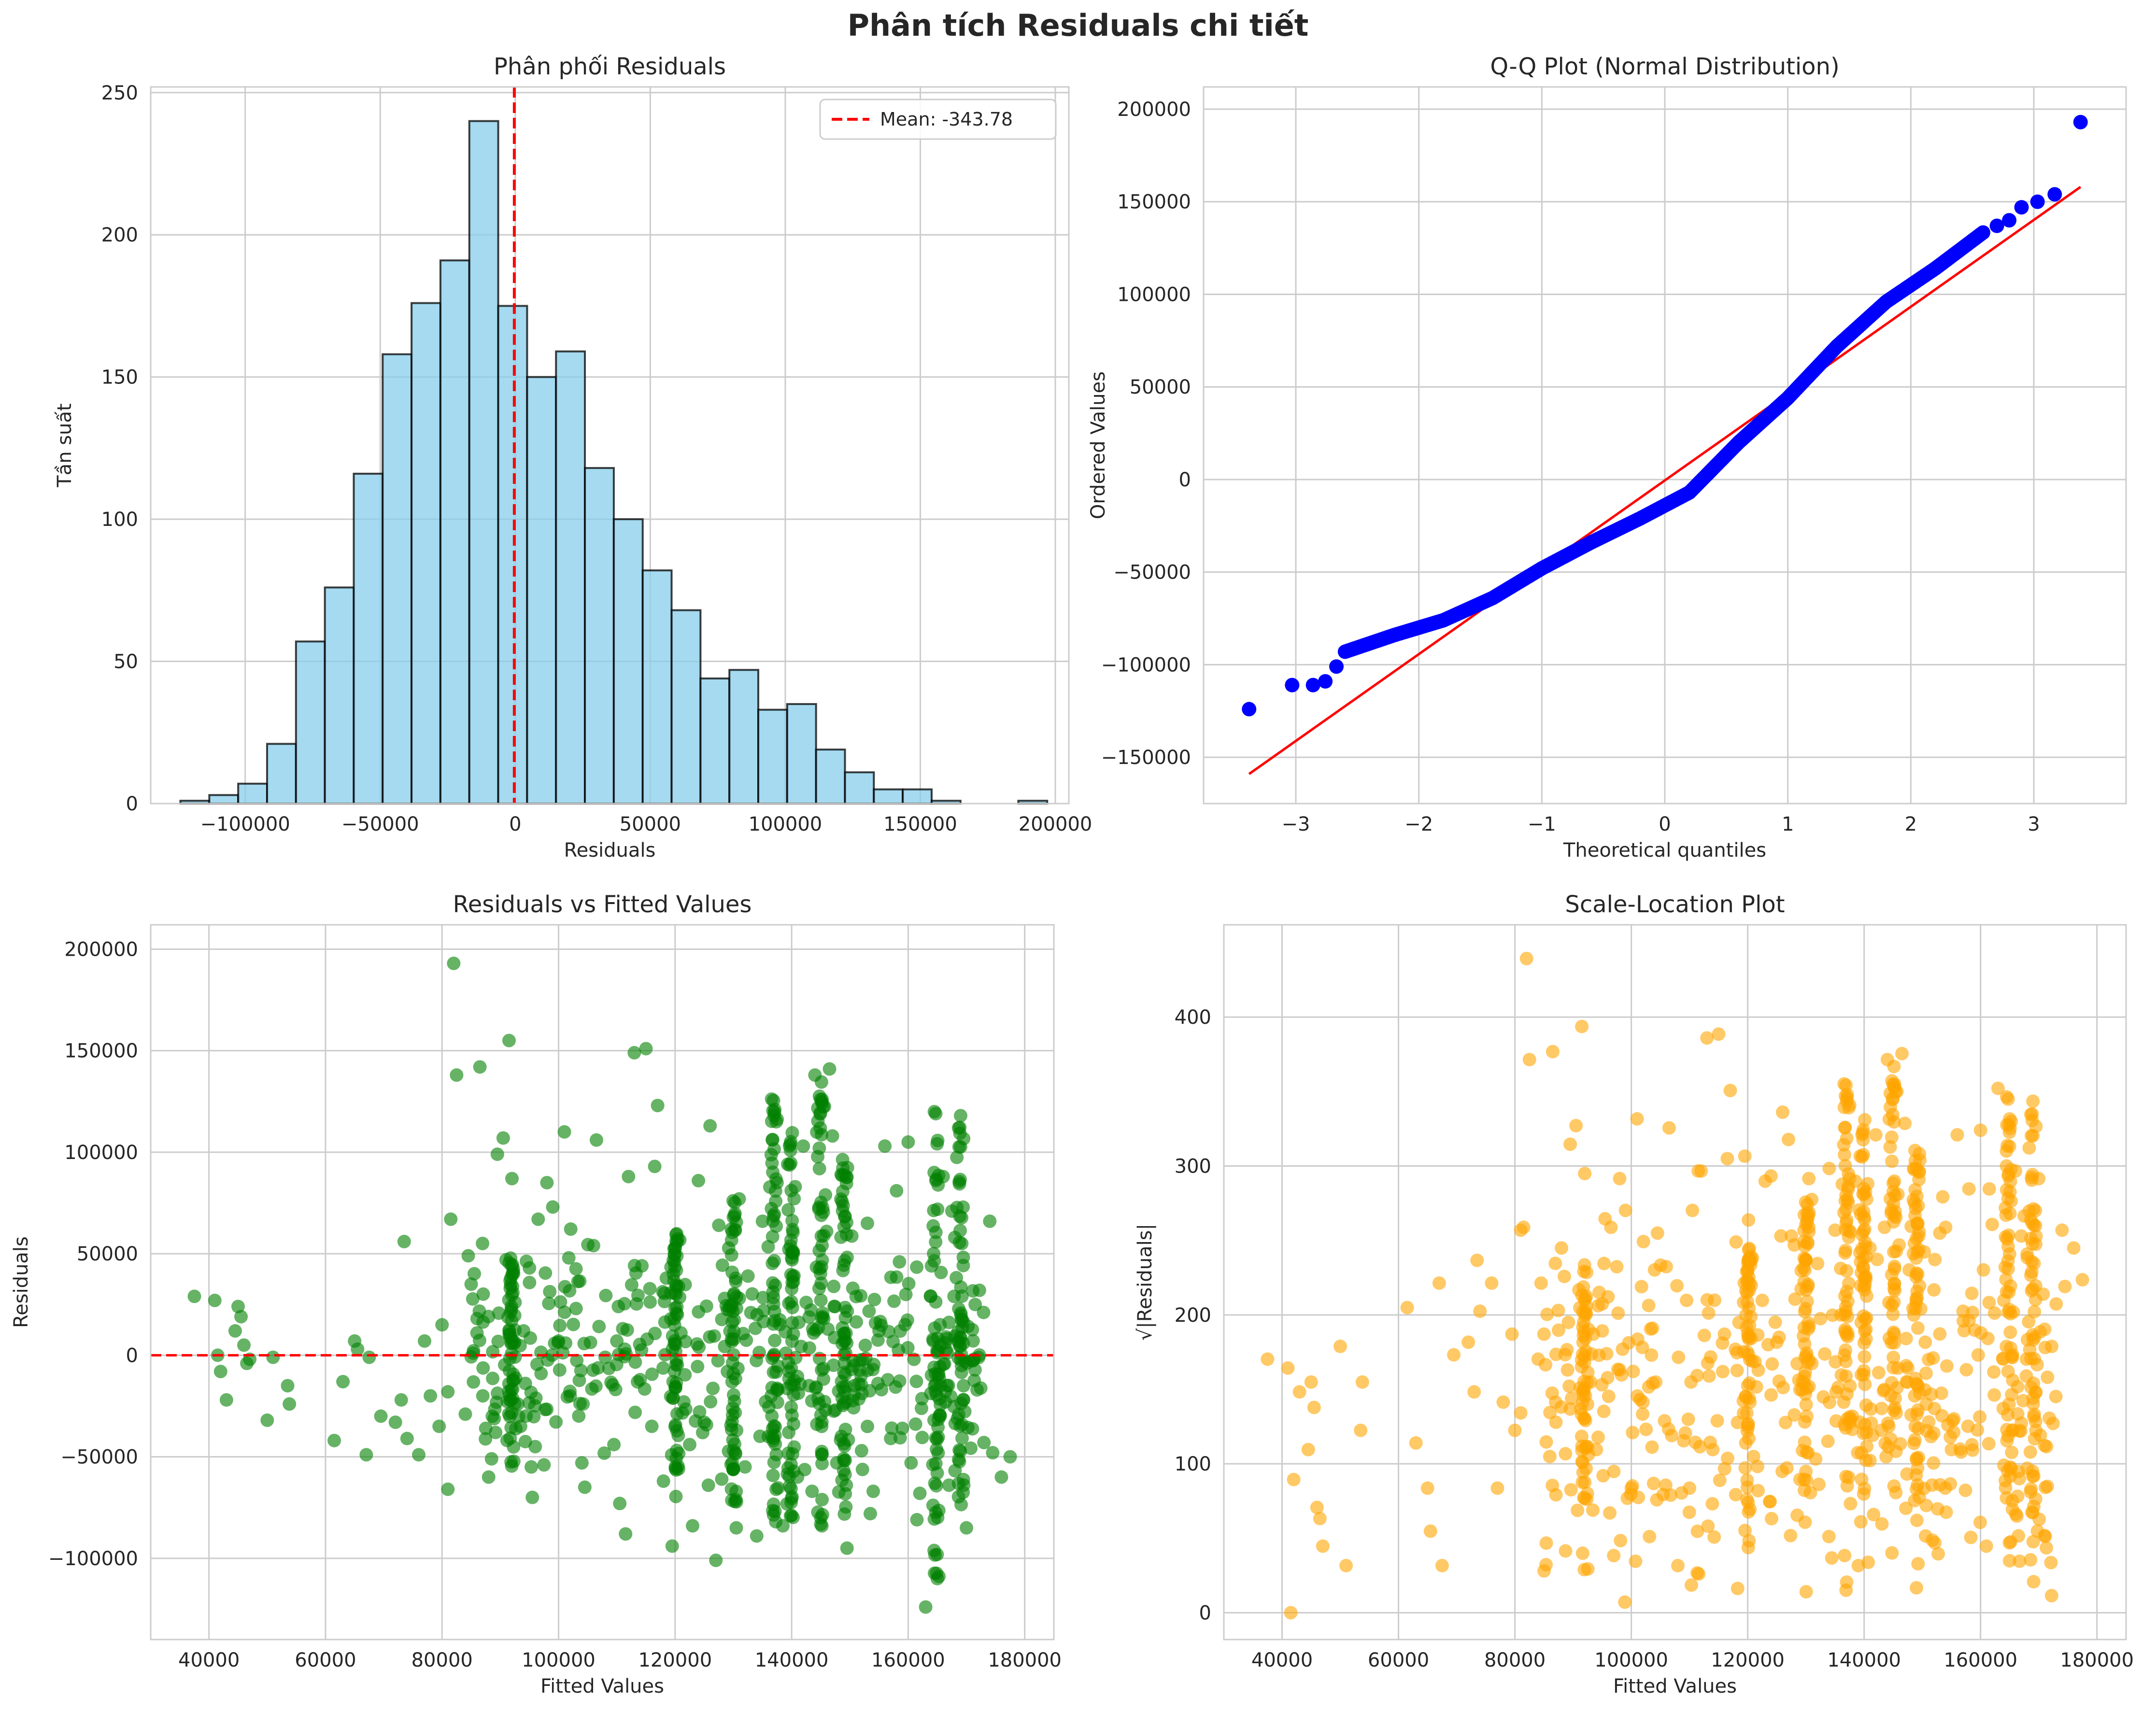  What do you see at coordinates (119, 93) in the screenshot?
I see `y-tick-label: 250` at bounding box center [119, 93].